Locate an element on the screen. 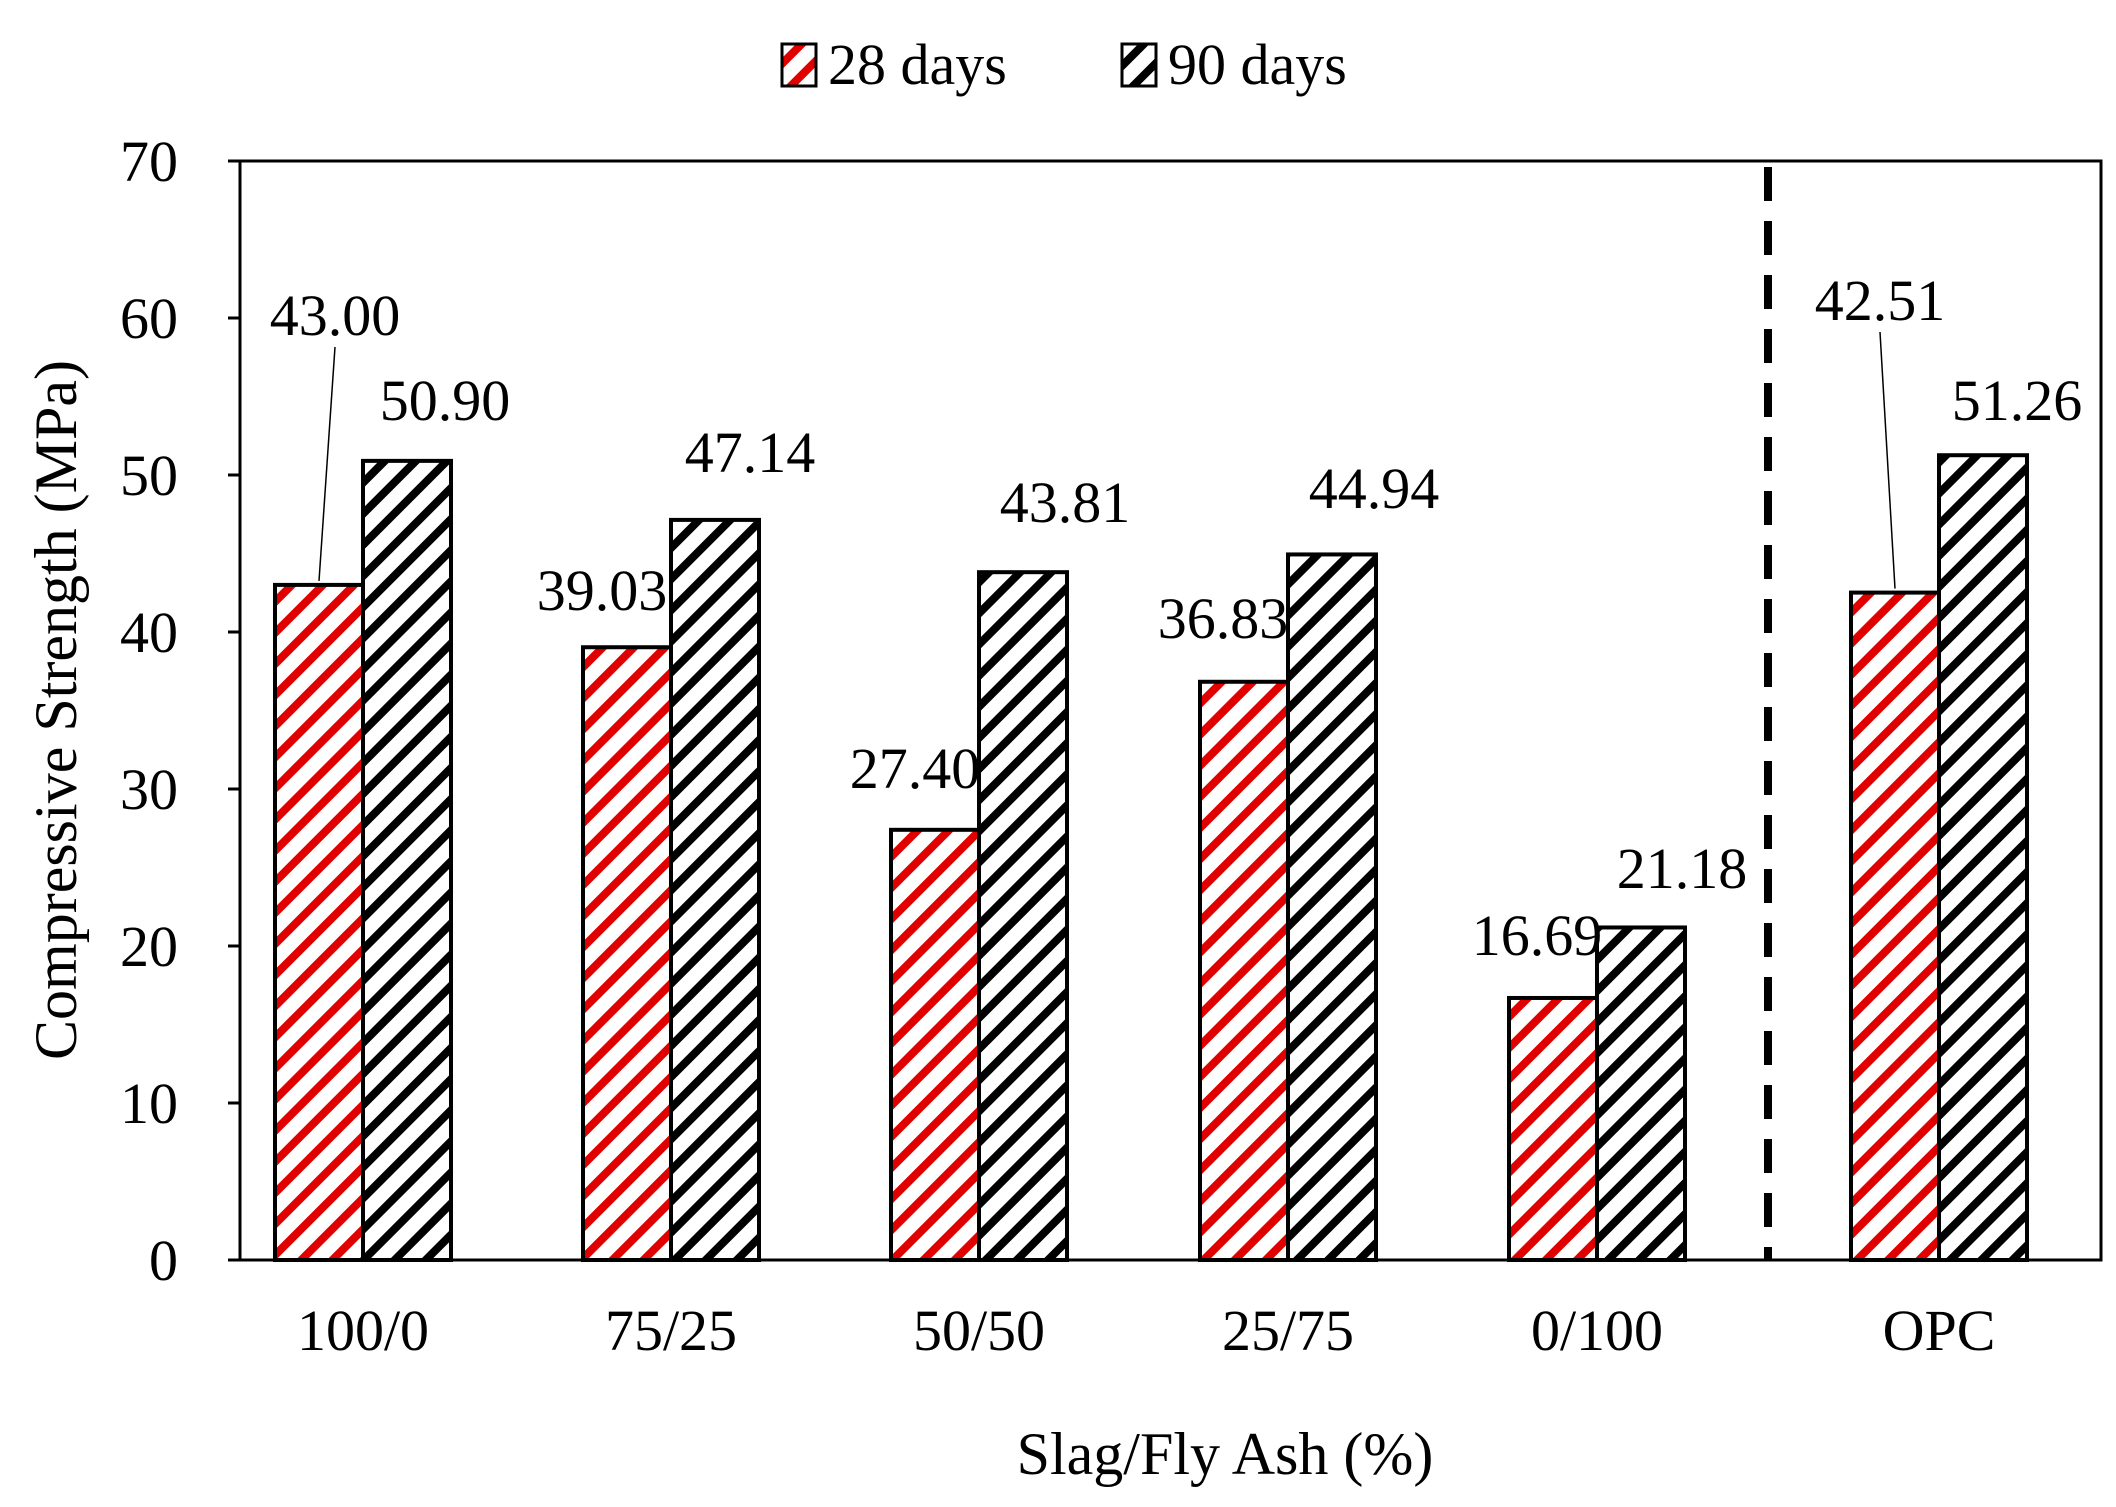 Image resolution: width=2116 pixels, height=1507 pixels. x-category-label: 0/100 is located at coordinates (1597, 1330).